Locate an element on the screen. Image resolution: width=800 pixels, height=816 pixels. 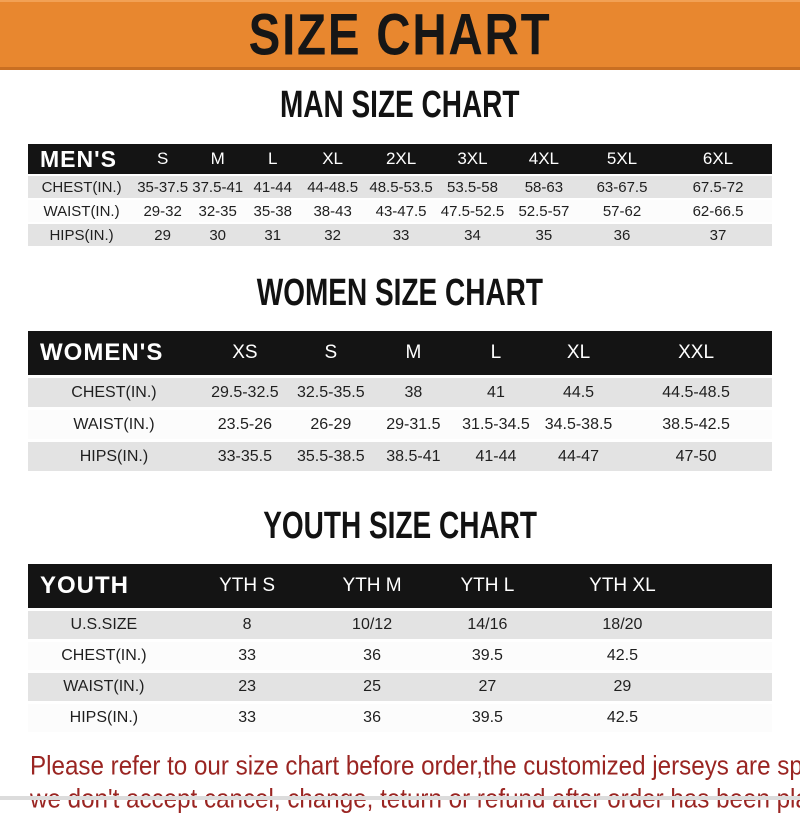
measure-value-cell: 30 is located at coordinates (218, 235).